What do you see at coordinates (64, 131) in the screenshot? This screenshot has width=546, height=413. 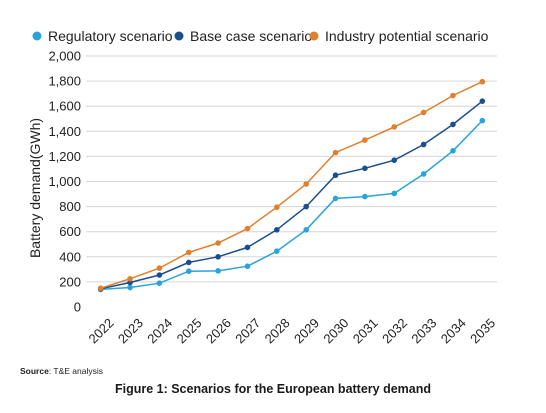 I see `y-tick-label: 1,400` at bounding box center [64, 131].